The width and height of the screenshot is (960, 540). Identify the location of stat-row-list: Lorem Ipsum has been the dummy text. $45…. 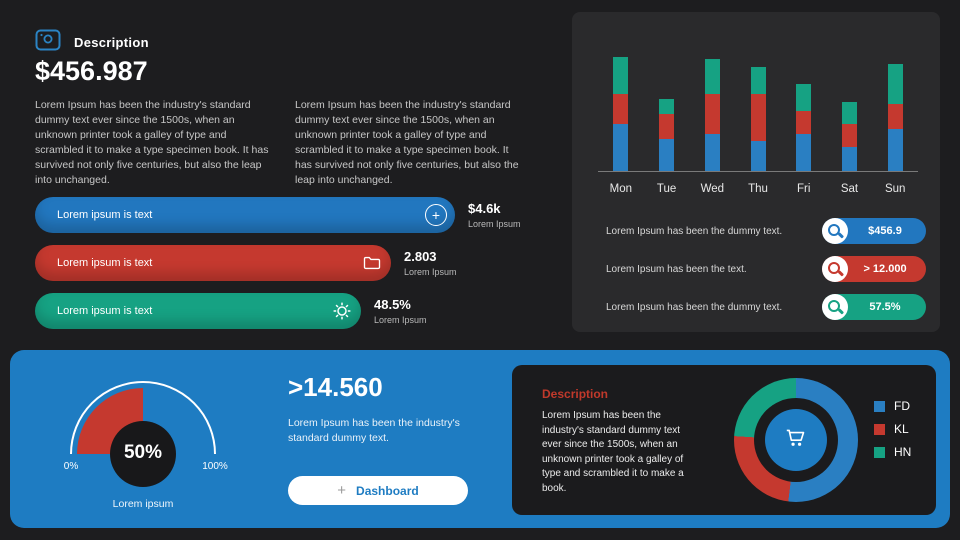
(766, 275).